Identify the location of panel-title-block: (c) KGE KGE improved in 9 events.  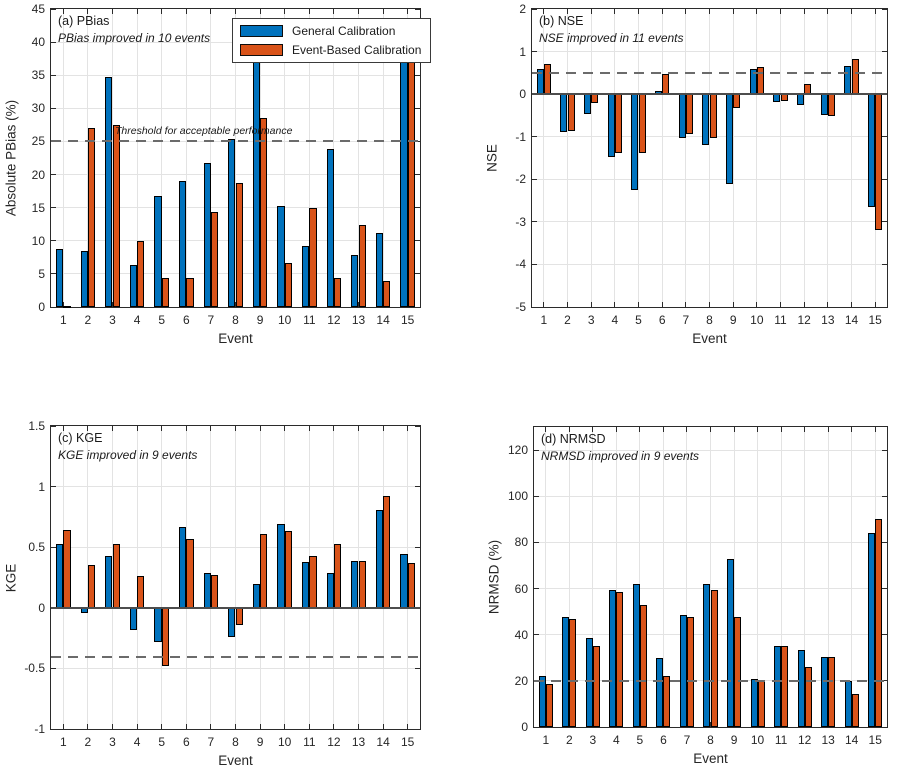
(127, 446).